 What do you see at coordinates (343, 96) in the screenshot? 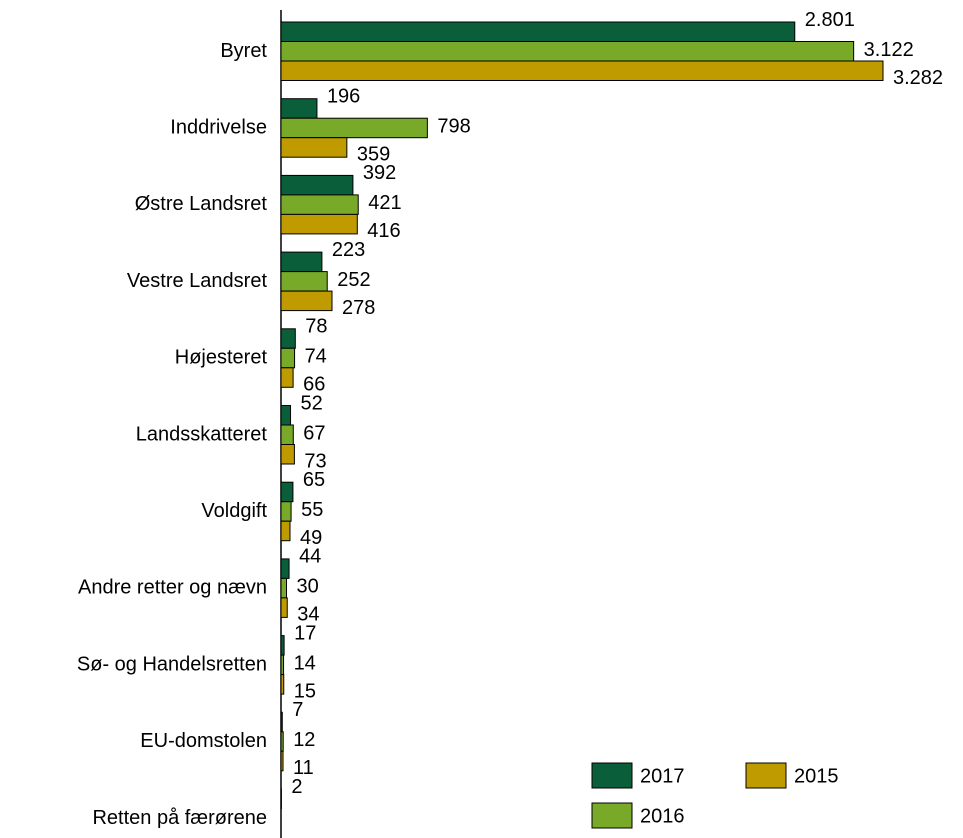
I see `value-label: 196` at bounding box center [343, 96].